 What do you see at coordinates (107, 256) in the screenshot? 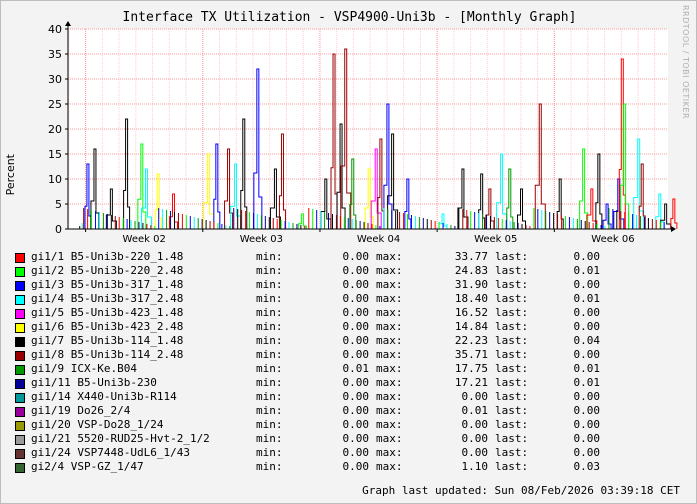
I see `legend-series-name: gi1/1 B5-Uni3b-220_1.48` at bounding box center [107, 256].